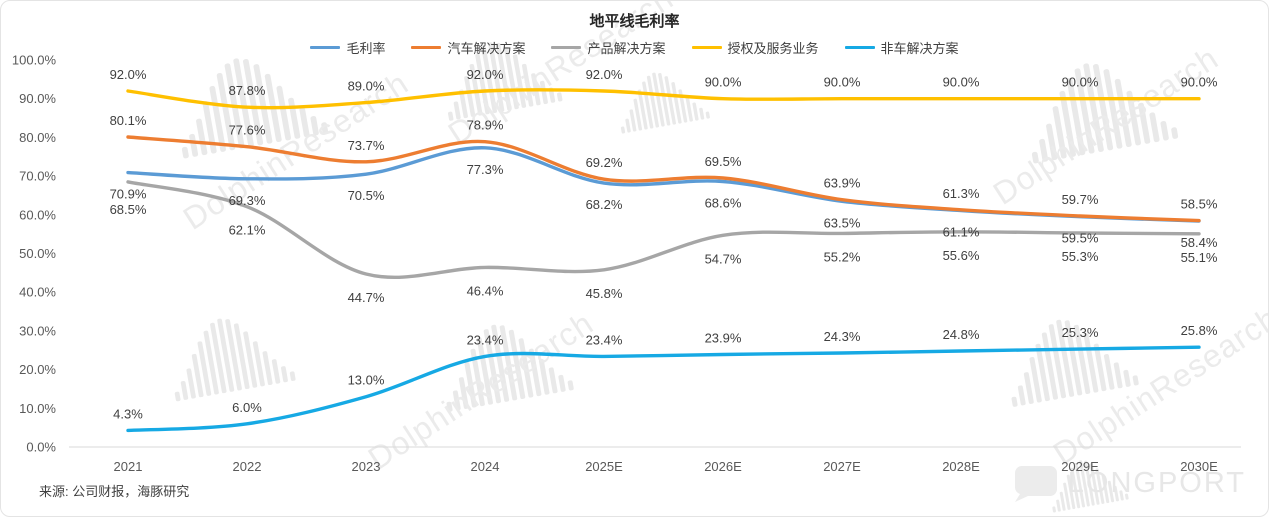  I want to click on data-label: 70.9%, so click(128, 194).